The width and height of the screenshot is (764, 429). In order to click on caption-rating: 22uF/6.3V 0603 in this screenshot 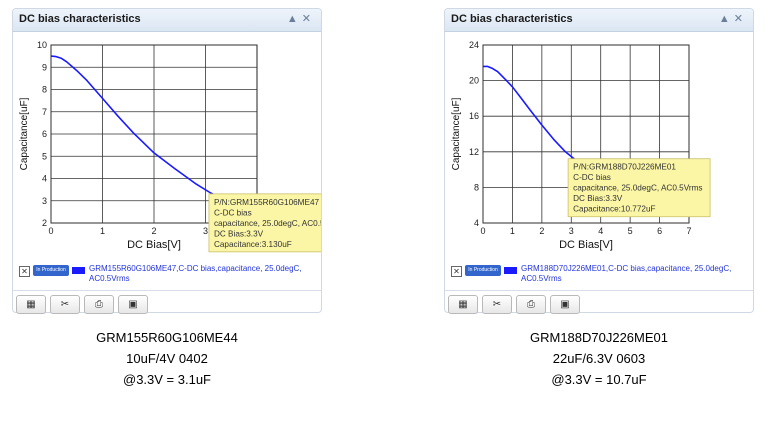, I will do `click(599, 358)`.